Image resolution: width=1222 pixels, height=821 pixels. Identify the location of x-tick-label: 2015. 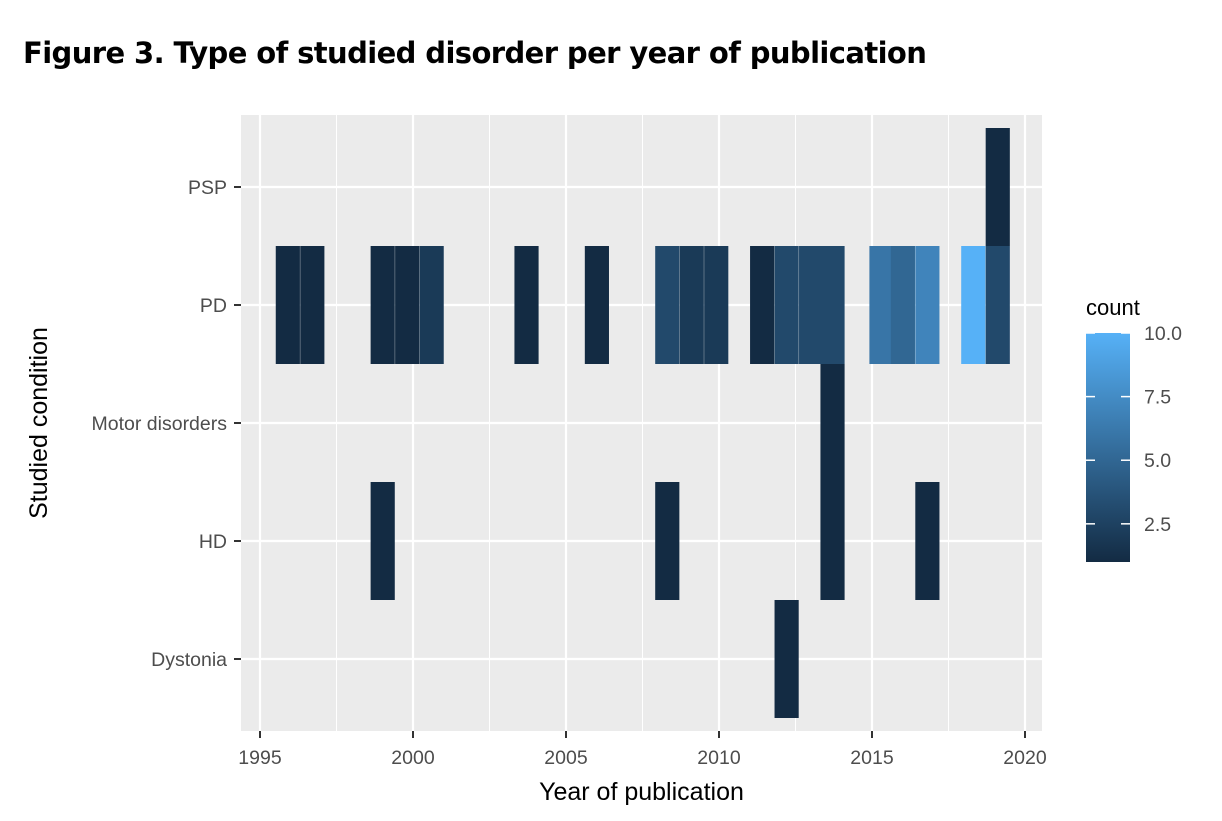
(872, 758).